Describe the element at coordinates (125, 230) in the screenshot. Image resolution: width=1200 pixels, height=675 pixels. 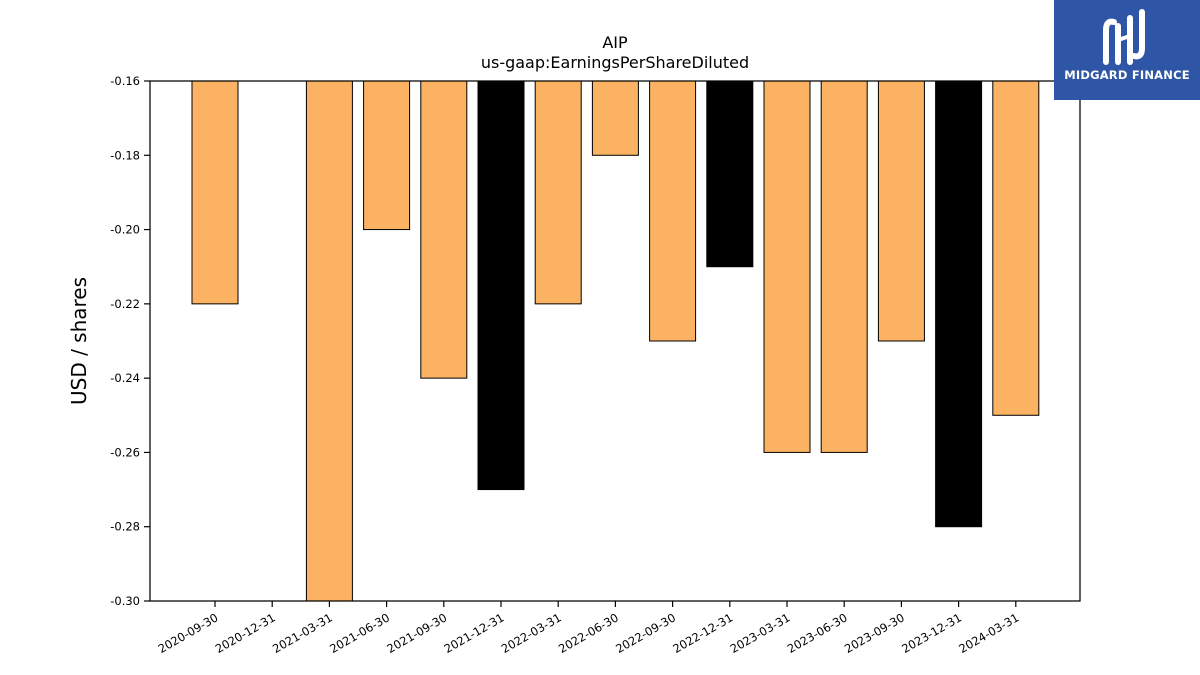
I see `y-tick-label: -0.20` at that location.